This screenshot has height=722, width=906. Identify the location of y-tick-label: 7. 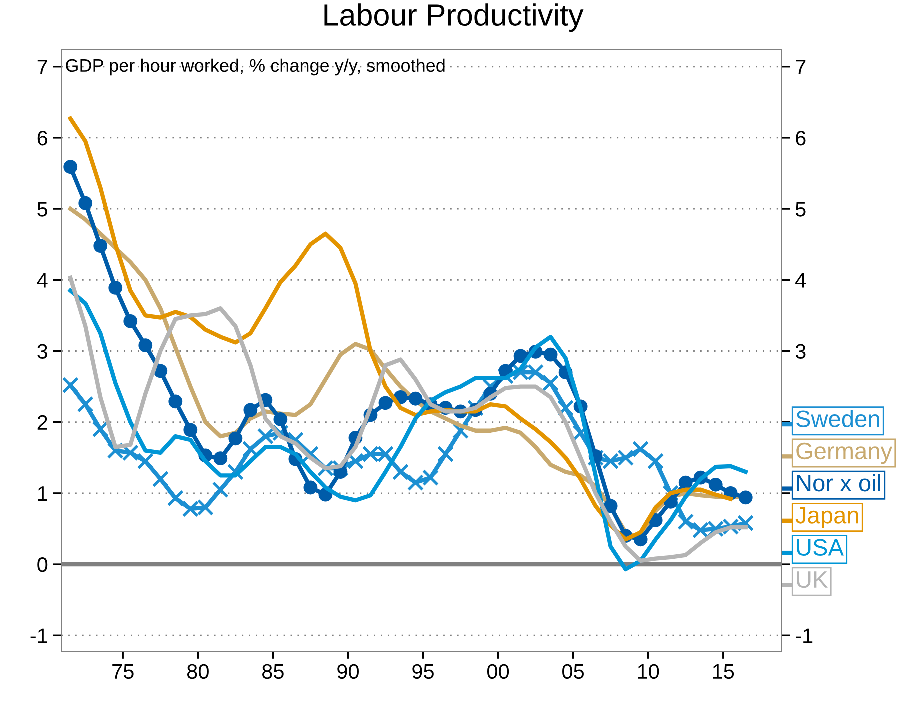
(43, 67).